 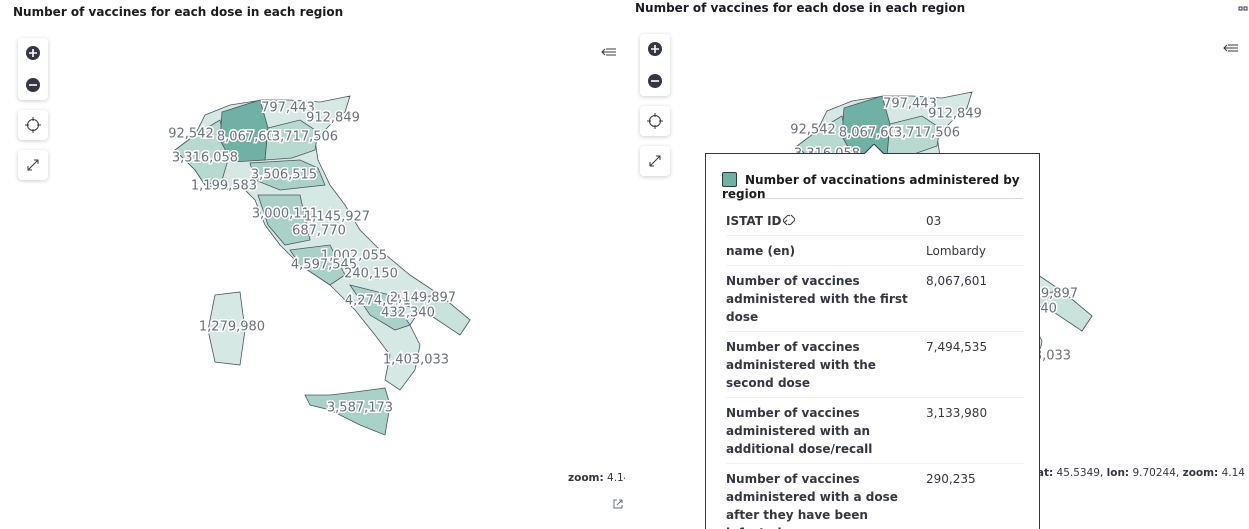 I want to click on property-name: name (en), so click(x=826, y=251).